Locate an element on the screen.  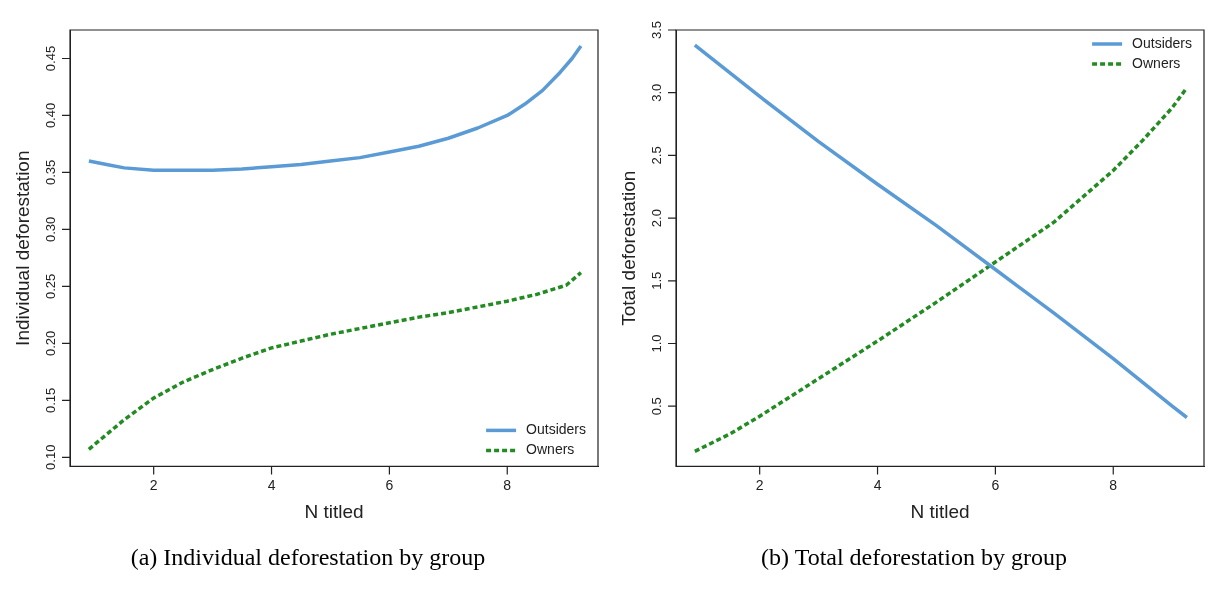
y-tick-label: 0.30 is located at coordinates (51, 229).